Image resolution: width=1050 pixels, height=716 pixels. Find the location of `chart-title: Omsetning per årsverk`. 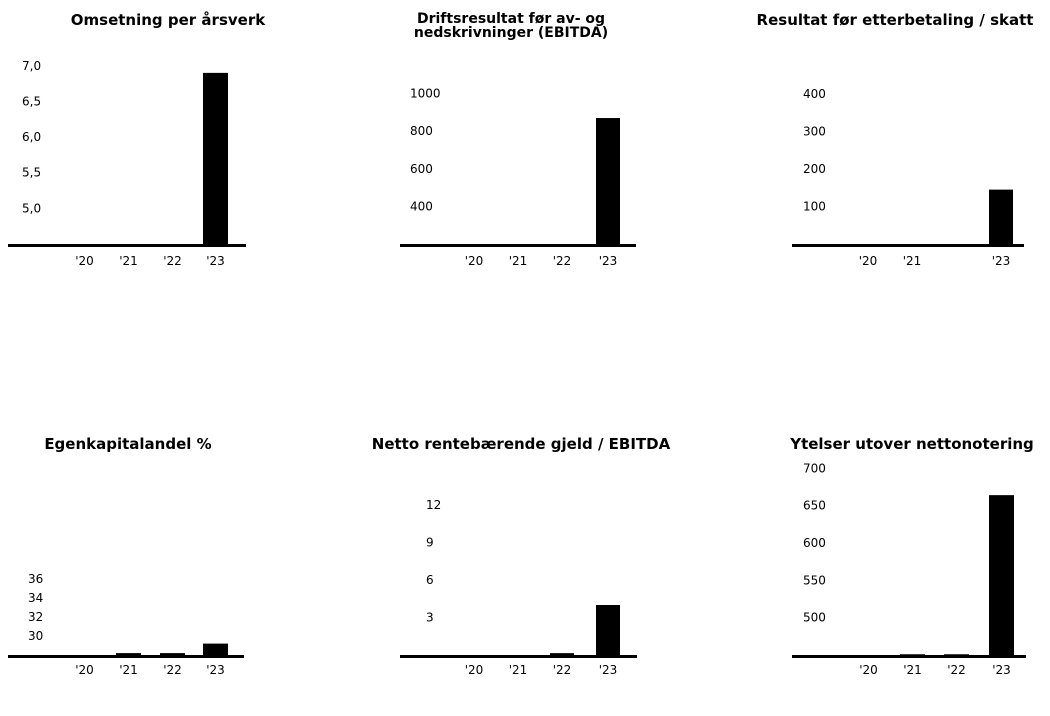

chart-title: Omsetning per årsverk is located at coordinates (168, 20).